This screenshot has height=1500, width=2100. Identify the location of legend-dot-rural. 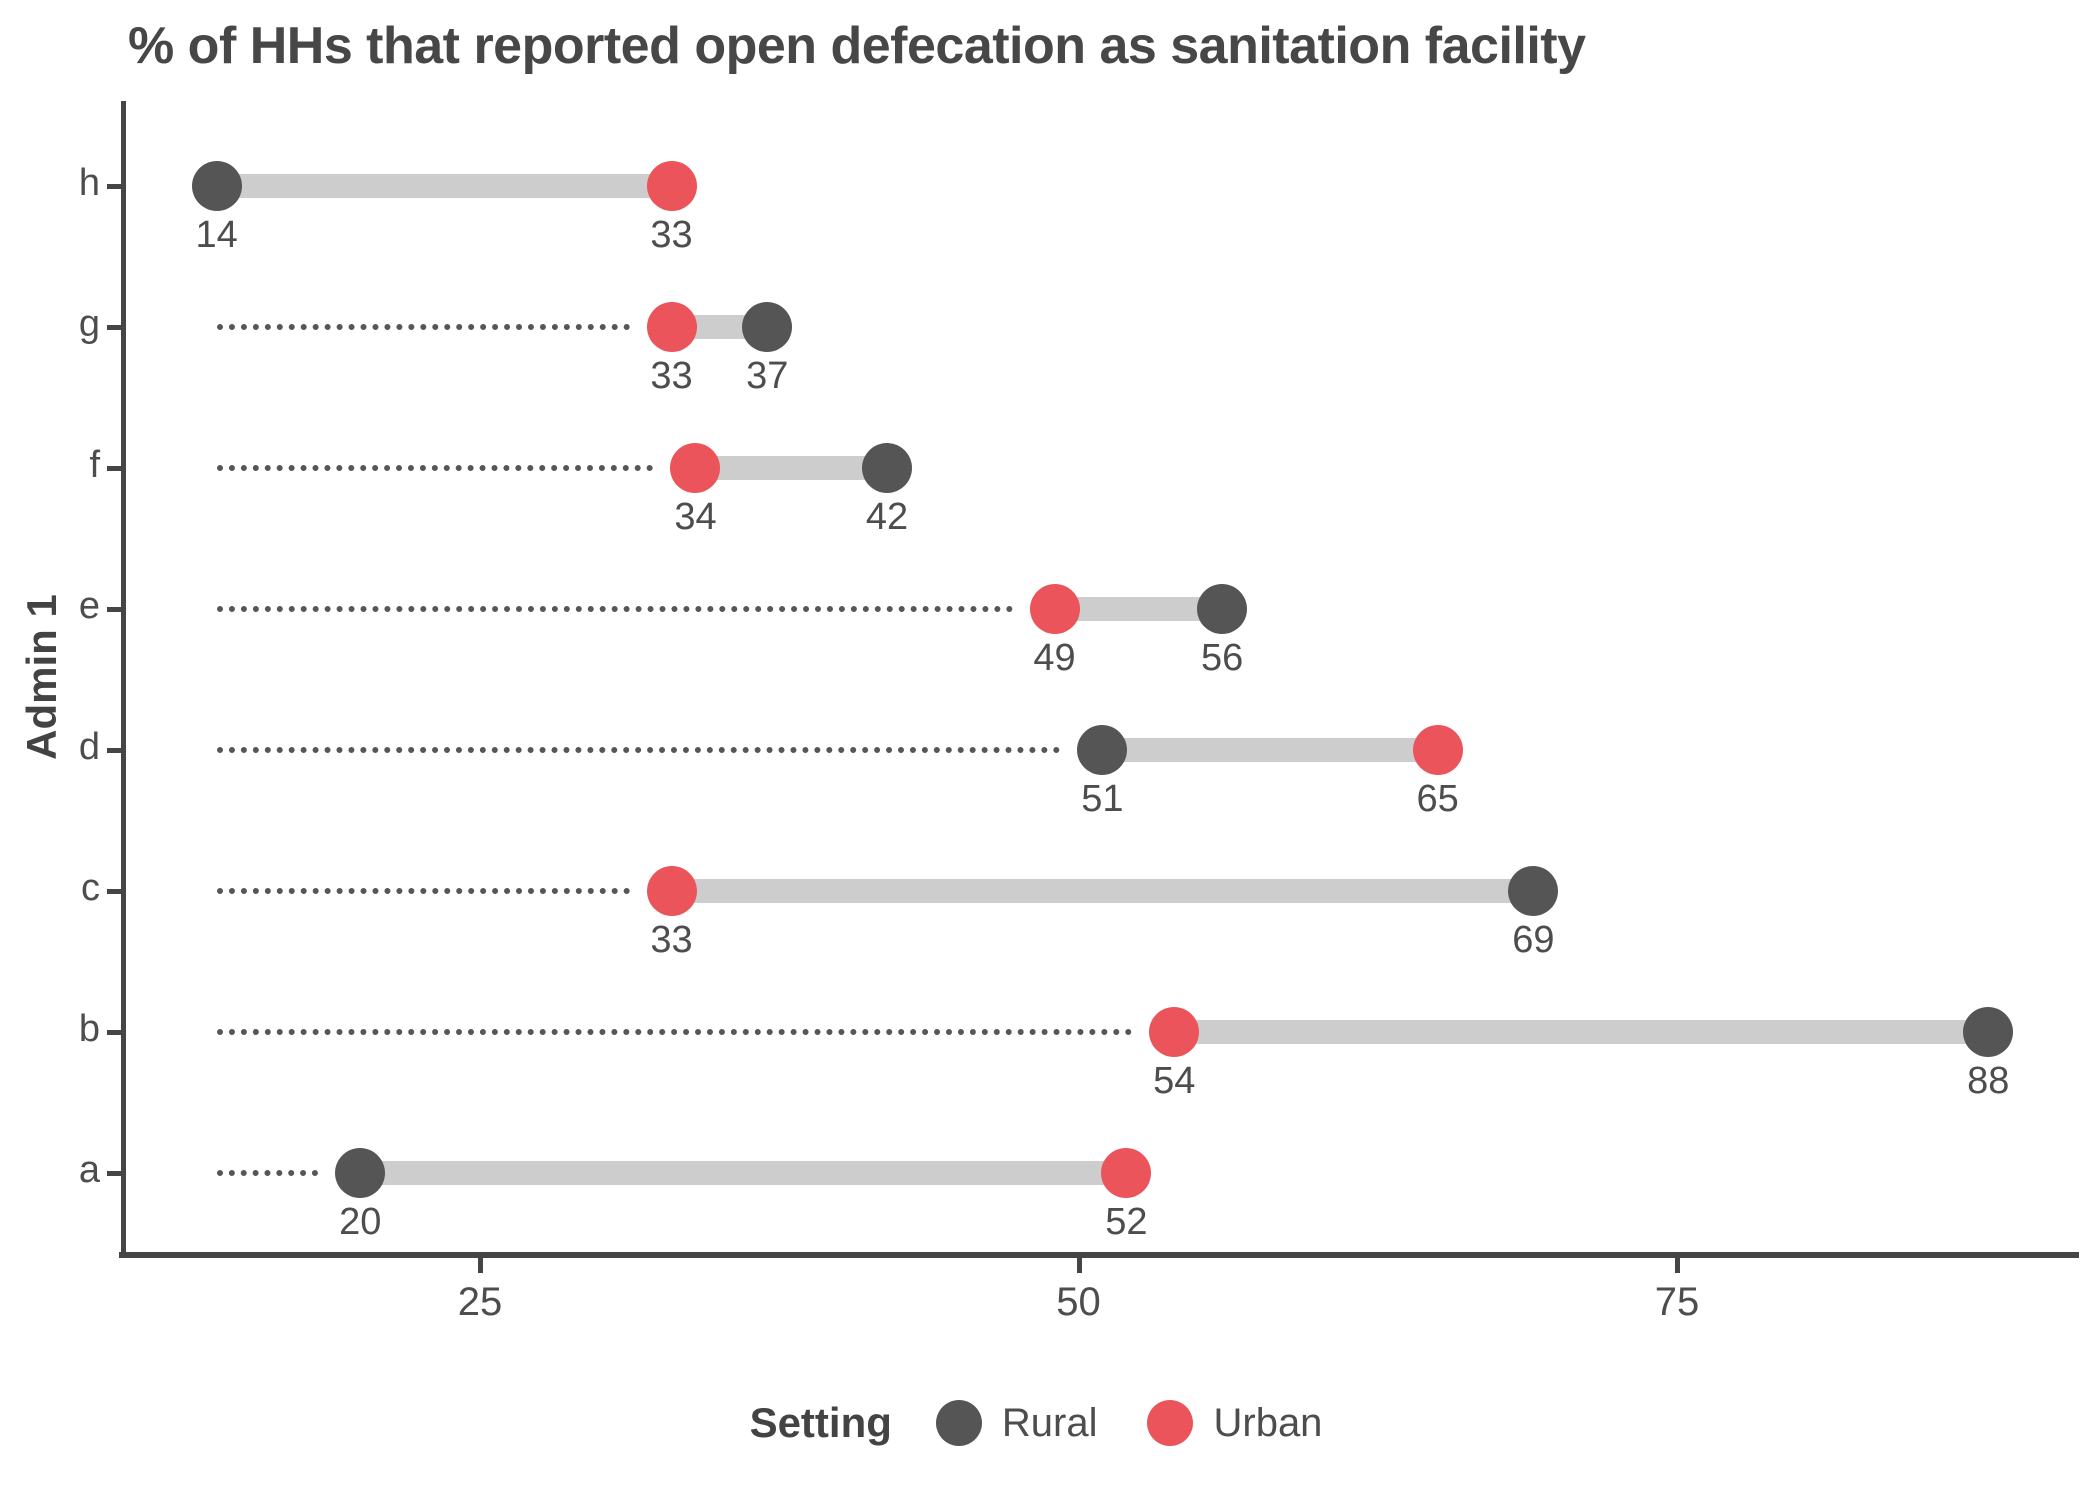
(958, 1423).